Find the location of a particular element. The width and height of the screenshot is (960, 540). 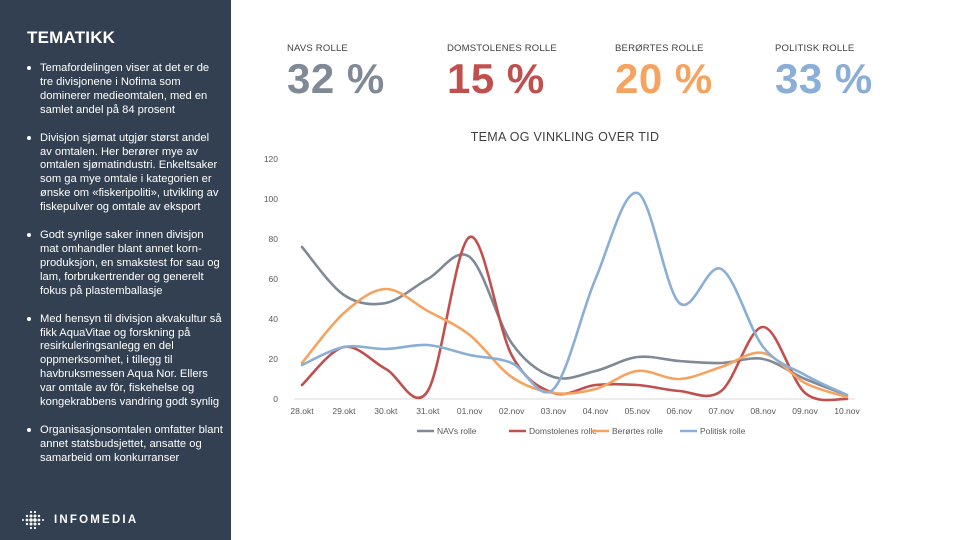

x-tick-label: 06.nov is located at coordinates (680, 411).